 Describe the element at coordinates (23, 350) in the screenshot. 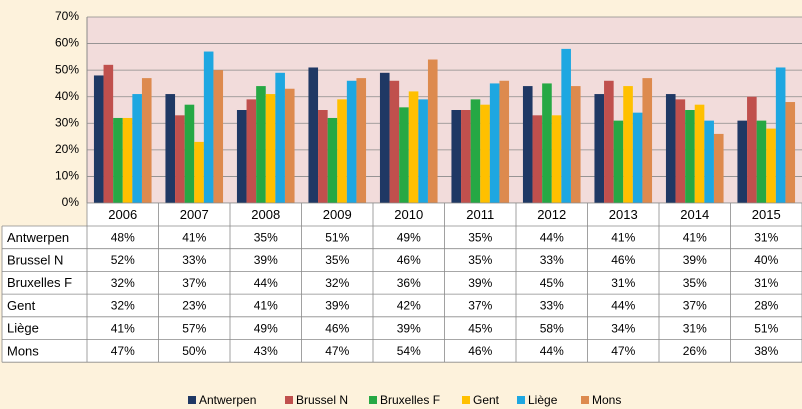

I see `table-row-label: Mons` at that location.